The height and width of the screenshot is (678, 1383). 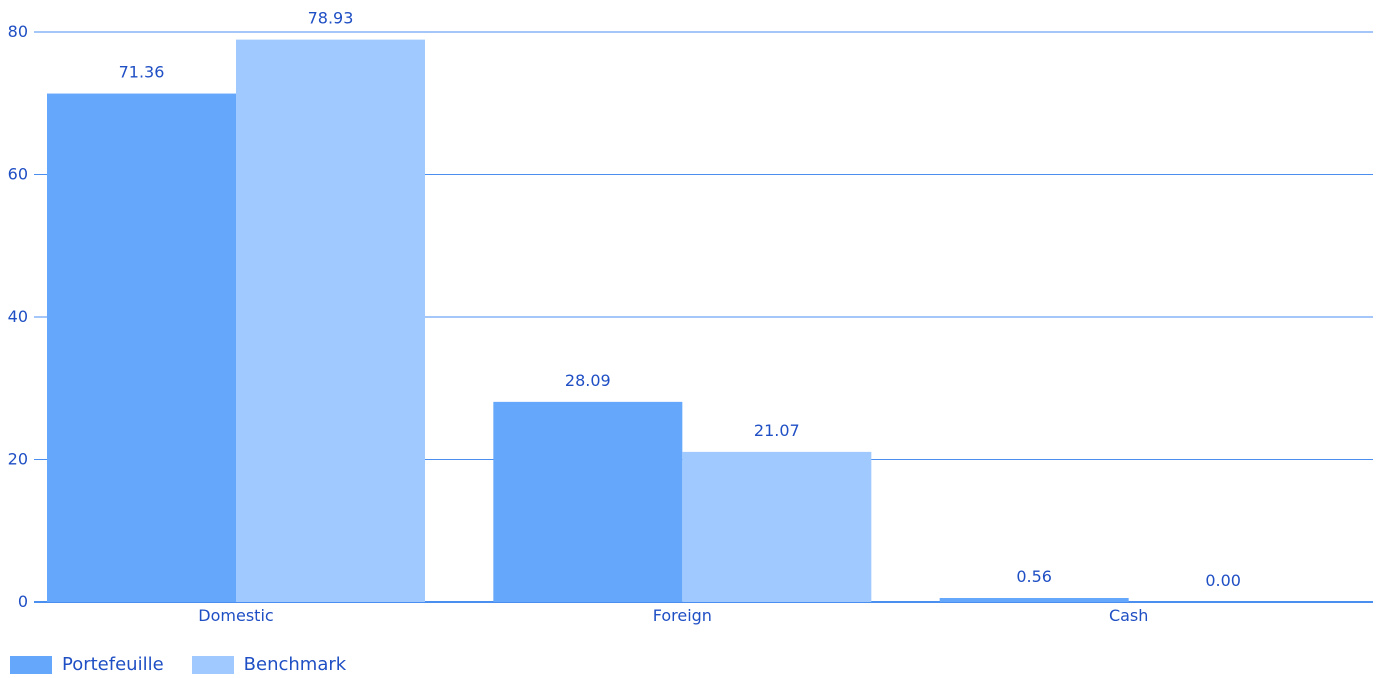 What do you see at coordinates (141, 347) in the screenshot?
I see `bar-portefeuille-domestic` at bounding box center [141, 347].